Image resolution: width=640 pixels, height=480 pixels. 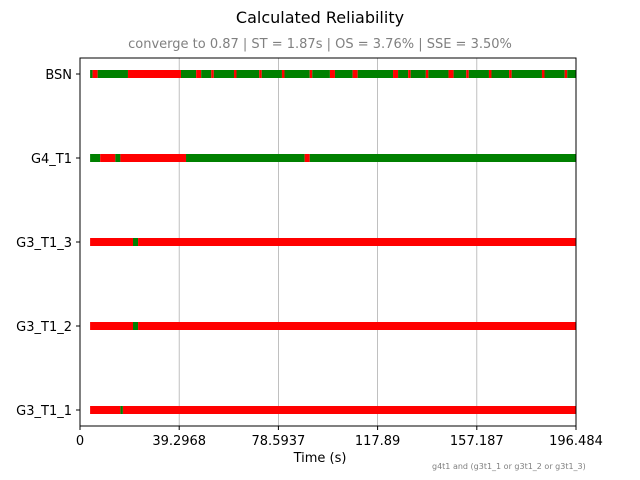 What do you see at coordinates (378, 441) in the screenshot?
I see `x-tick-label: 117.89` at bounding box center [378, 441].